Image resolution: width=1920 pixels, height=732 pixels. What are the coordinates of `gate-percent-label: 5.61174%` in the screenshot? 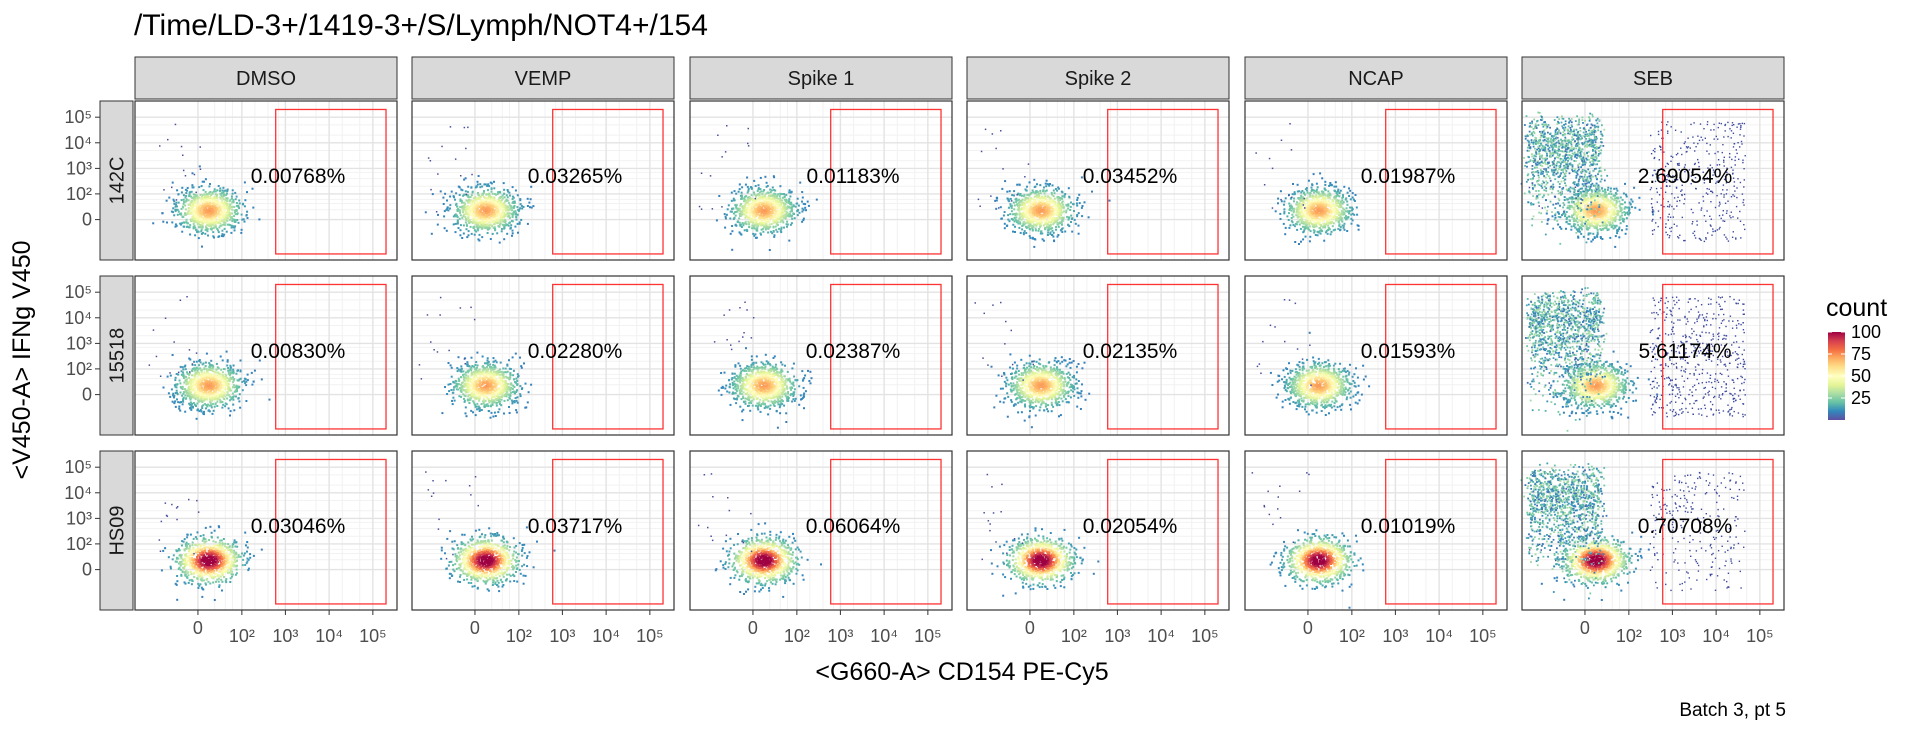 It's located at (1684, 351).